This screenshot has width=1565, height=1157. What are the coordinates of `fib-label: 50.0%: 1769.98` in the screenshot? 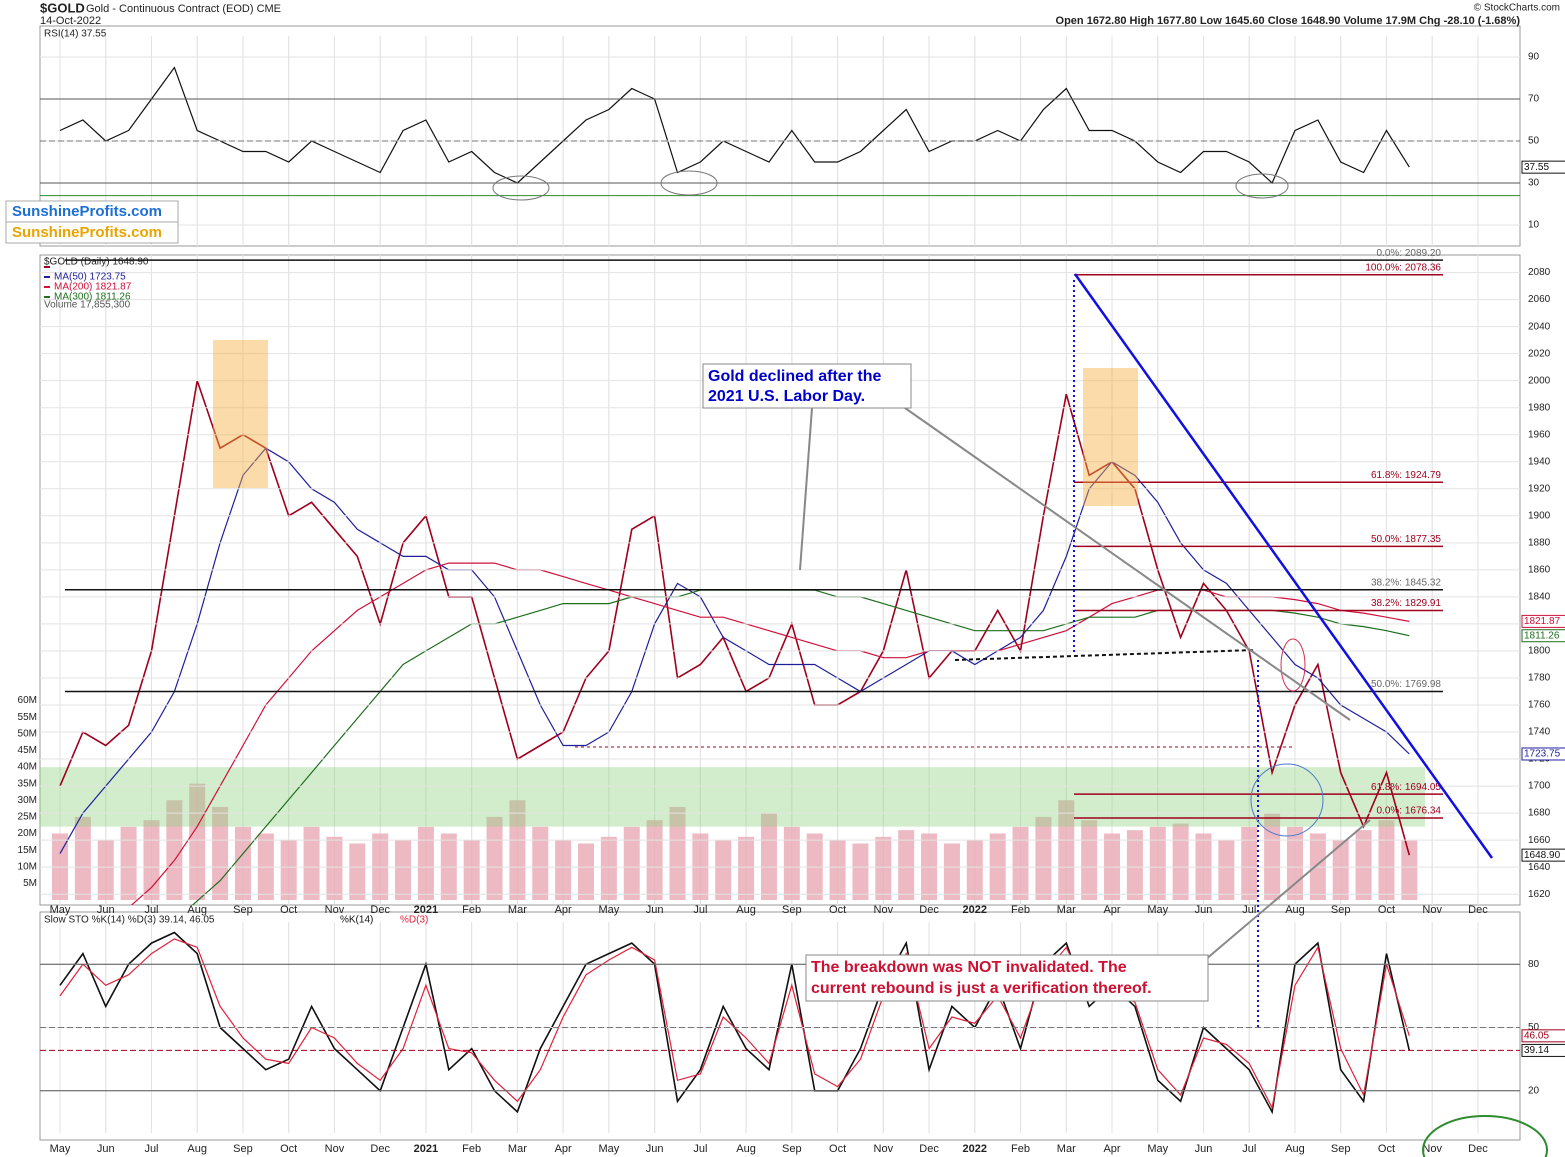 It's located at (1406, 684).